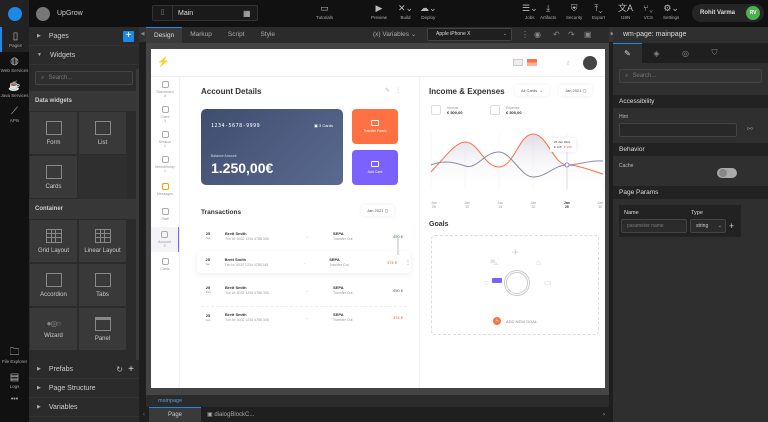 This screenshot has width=768, height=422. Describe the element at coordinates (119, 369) in the screenshot. I see `refresh-icon: ↻` at that location.